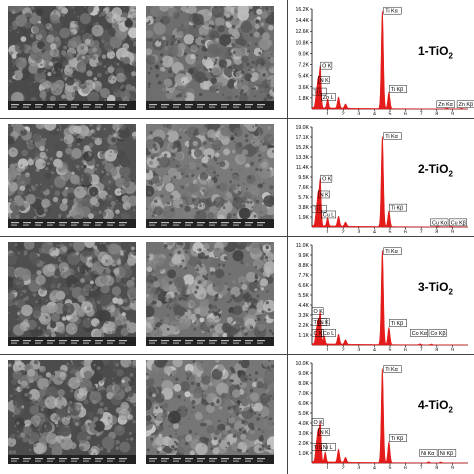 The image size is (474, 474). What do you see at coordinates (303, 444) in the screenshot?
I see `y-tick-label: 2.0K` at bounding box center [303, 444].